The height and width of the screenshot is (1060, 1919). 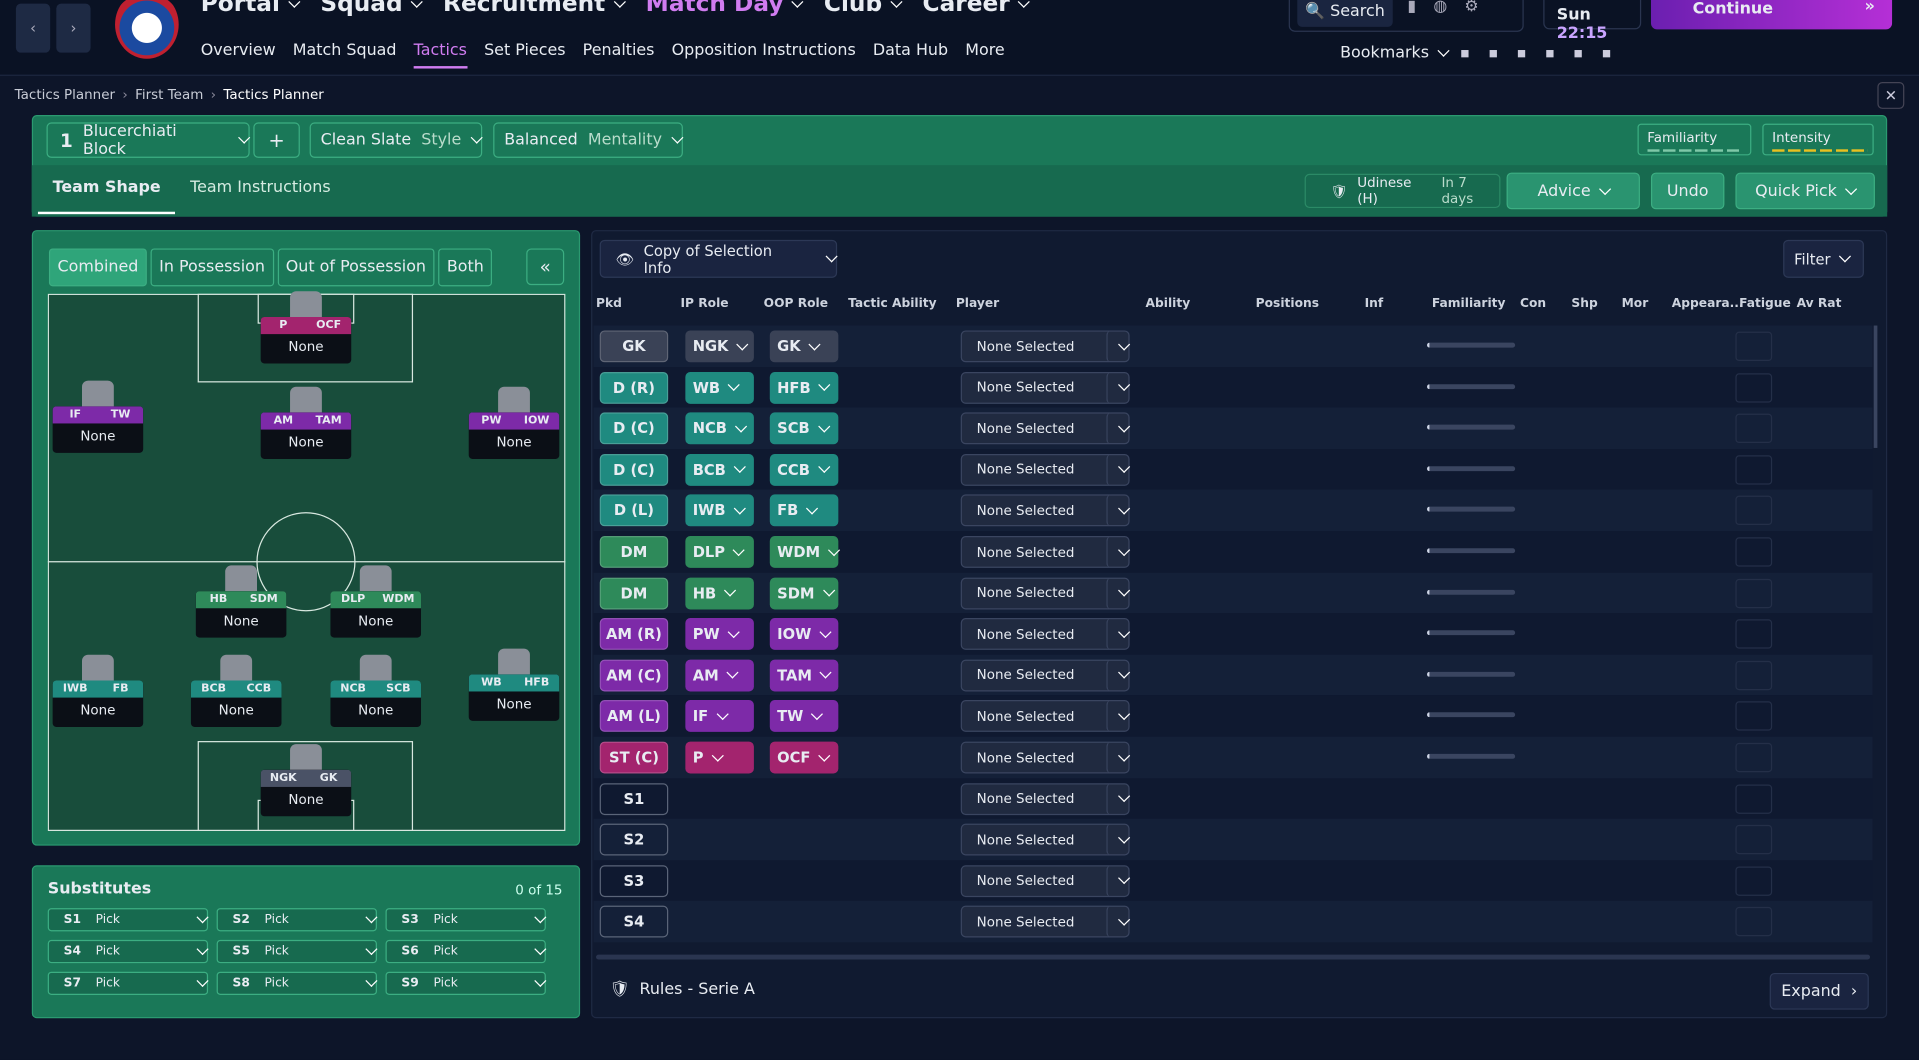 I want to click on sub-slot: S5 Pick, so click(x=296, y=951).